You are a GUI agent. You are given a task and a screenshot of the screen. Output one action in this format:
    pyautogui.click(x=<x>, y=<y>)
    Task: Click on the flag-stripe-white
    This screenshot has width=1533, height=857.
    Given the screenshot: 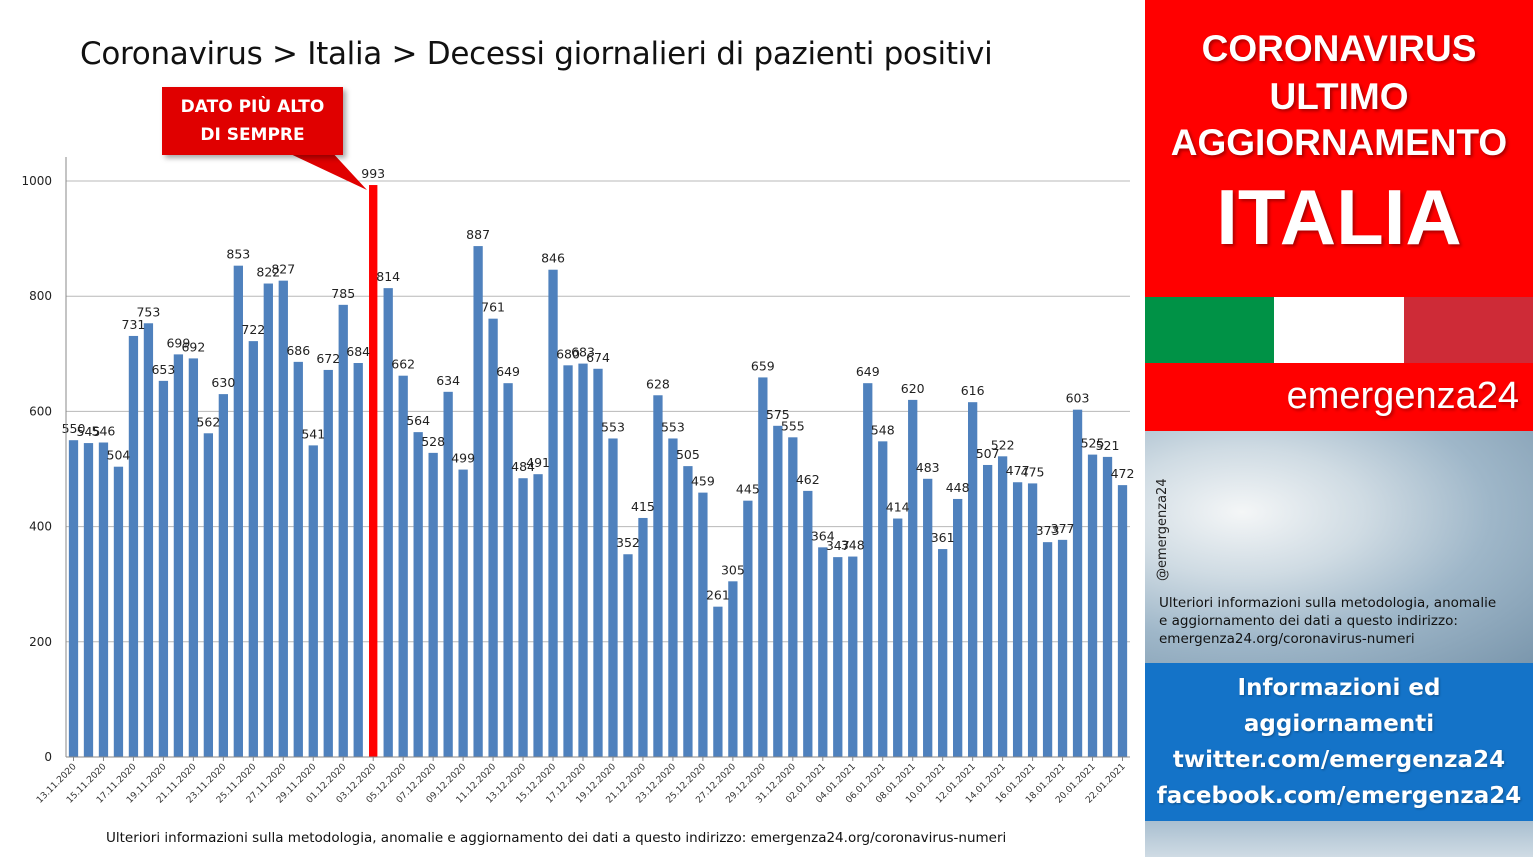 What is the action you would take?
    pyautogui.click(x=1339, y=330)
    